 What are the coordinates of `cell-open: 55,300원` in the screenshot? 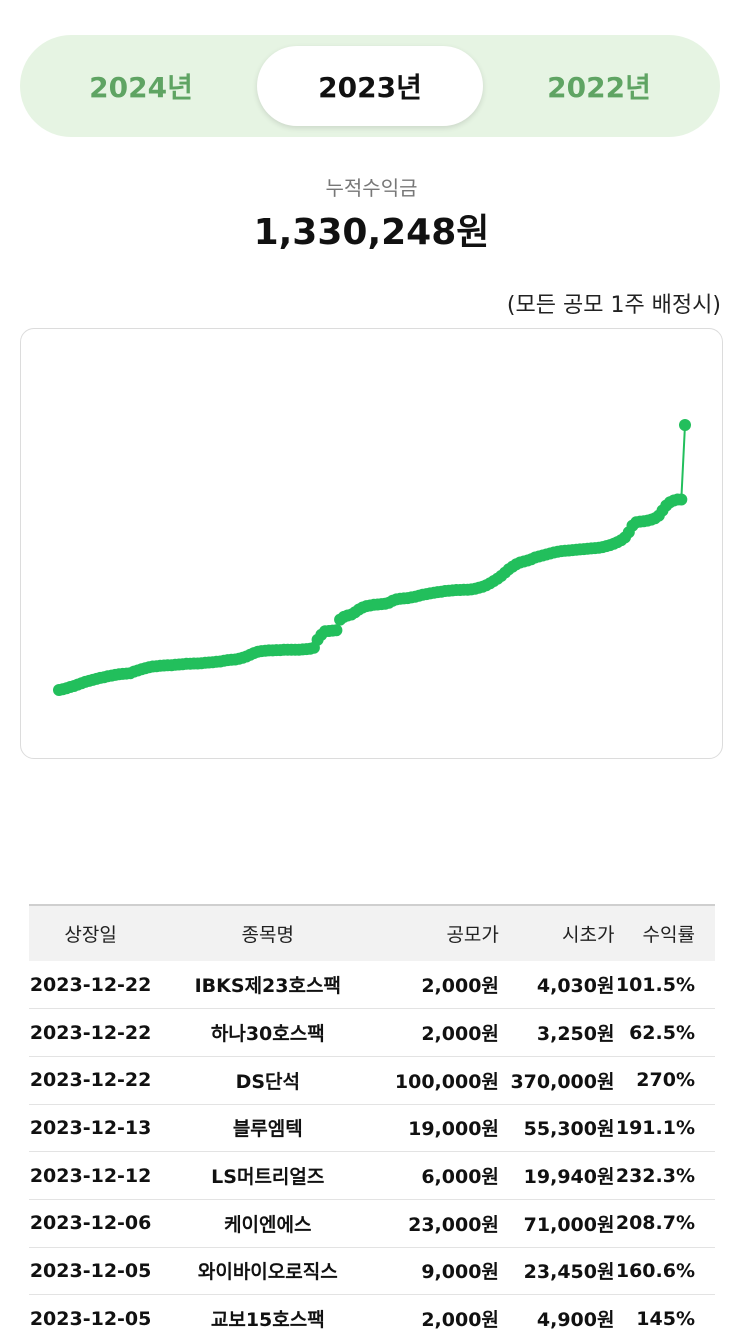 It's located at (556, 1128).